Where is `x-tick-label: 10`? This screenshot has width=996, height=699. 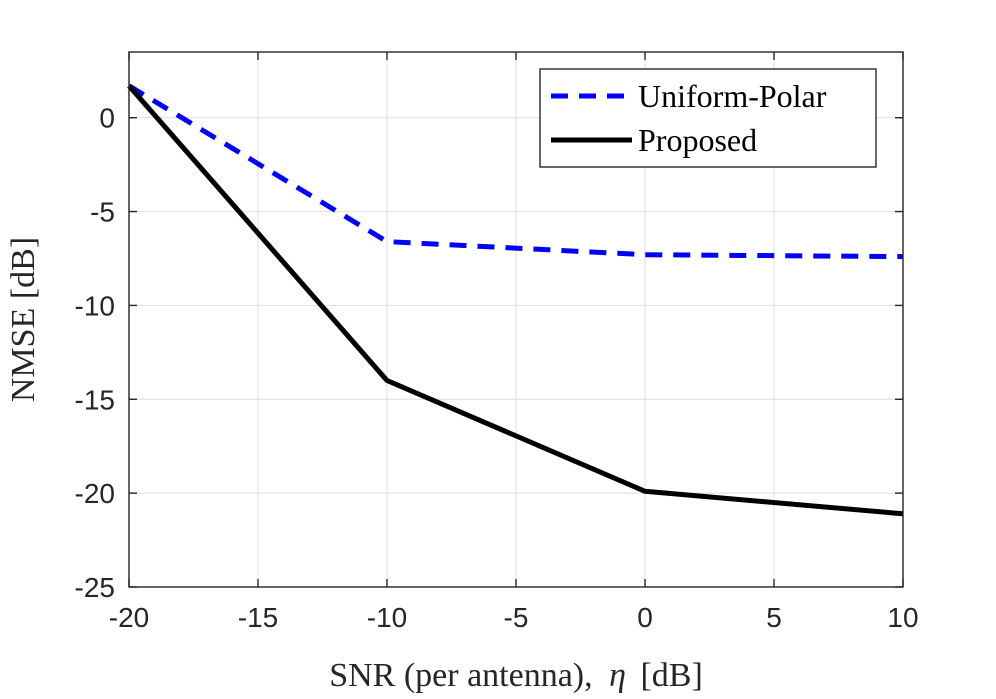
x-tick-label: 10 is located at coordinates (902, 617).